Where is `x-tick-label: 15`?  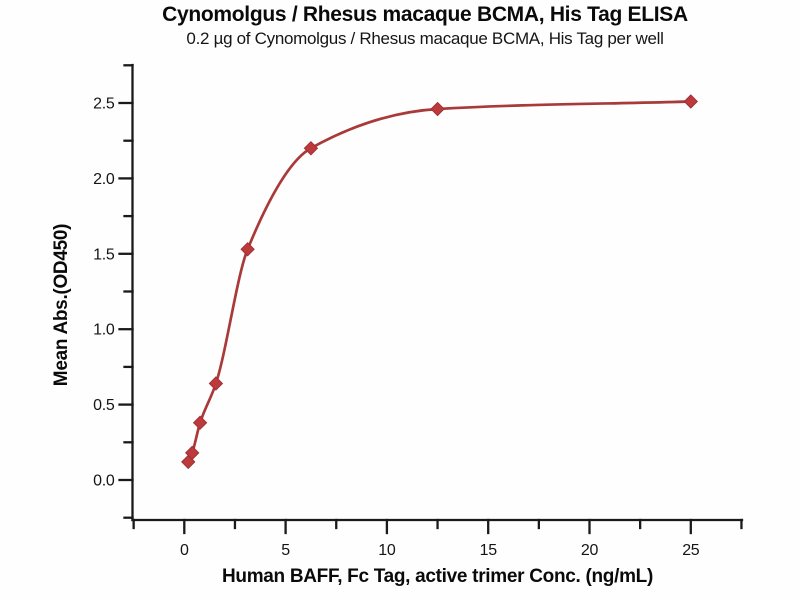 x-tick-label: 15 is located at coordinates (489, 550).